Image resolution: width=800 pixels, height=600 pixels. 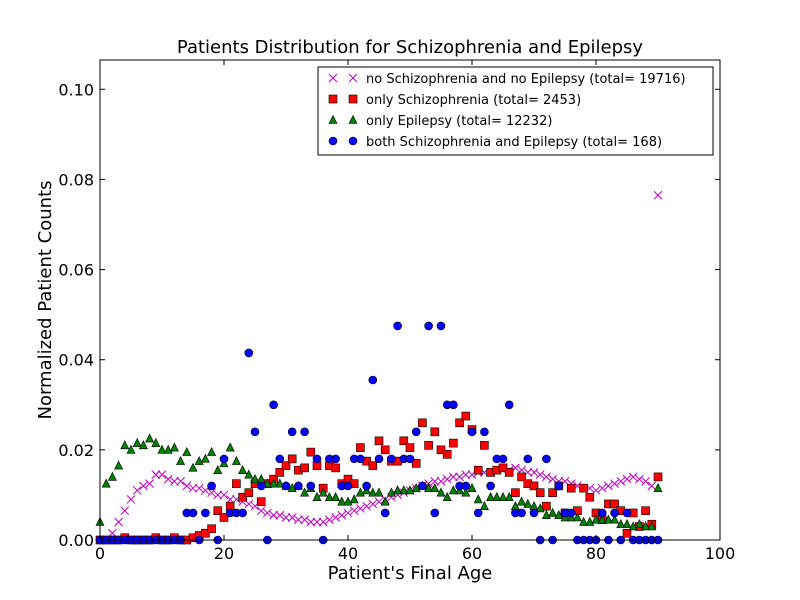 What do you see at coordinates (348, 553) in the screenshot?
I see `x-tick-label: 40` at bounding box center [348, 553].